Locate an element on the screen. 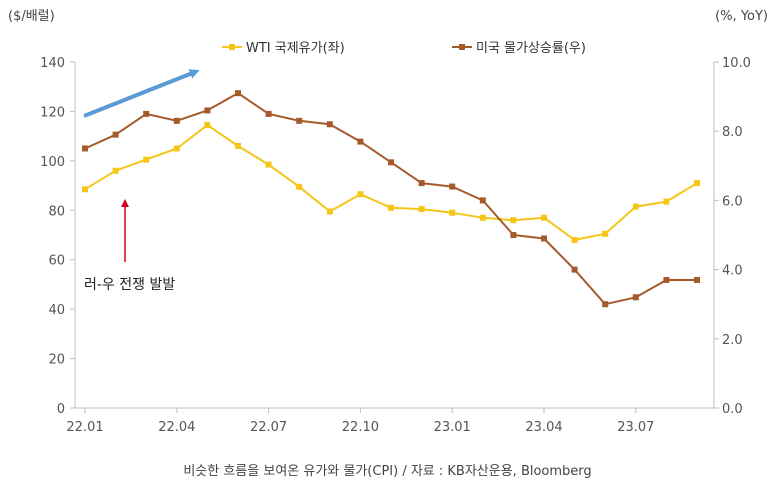 The width and height of the screenshot is (775, 488). left-unit-label: ($/배럴) is located at coordinates (31, 16).